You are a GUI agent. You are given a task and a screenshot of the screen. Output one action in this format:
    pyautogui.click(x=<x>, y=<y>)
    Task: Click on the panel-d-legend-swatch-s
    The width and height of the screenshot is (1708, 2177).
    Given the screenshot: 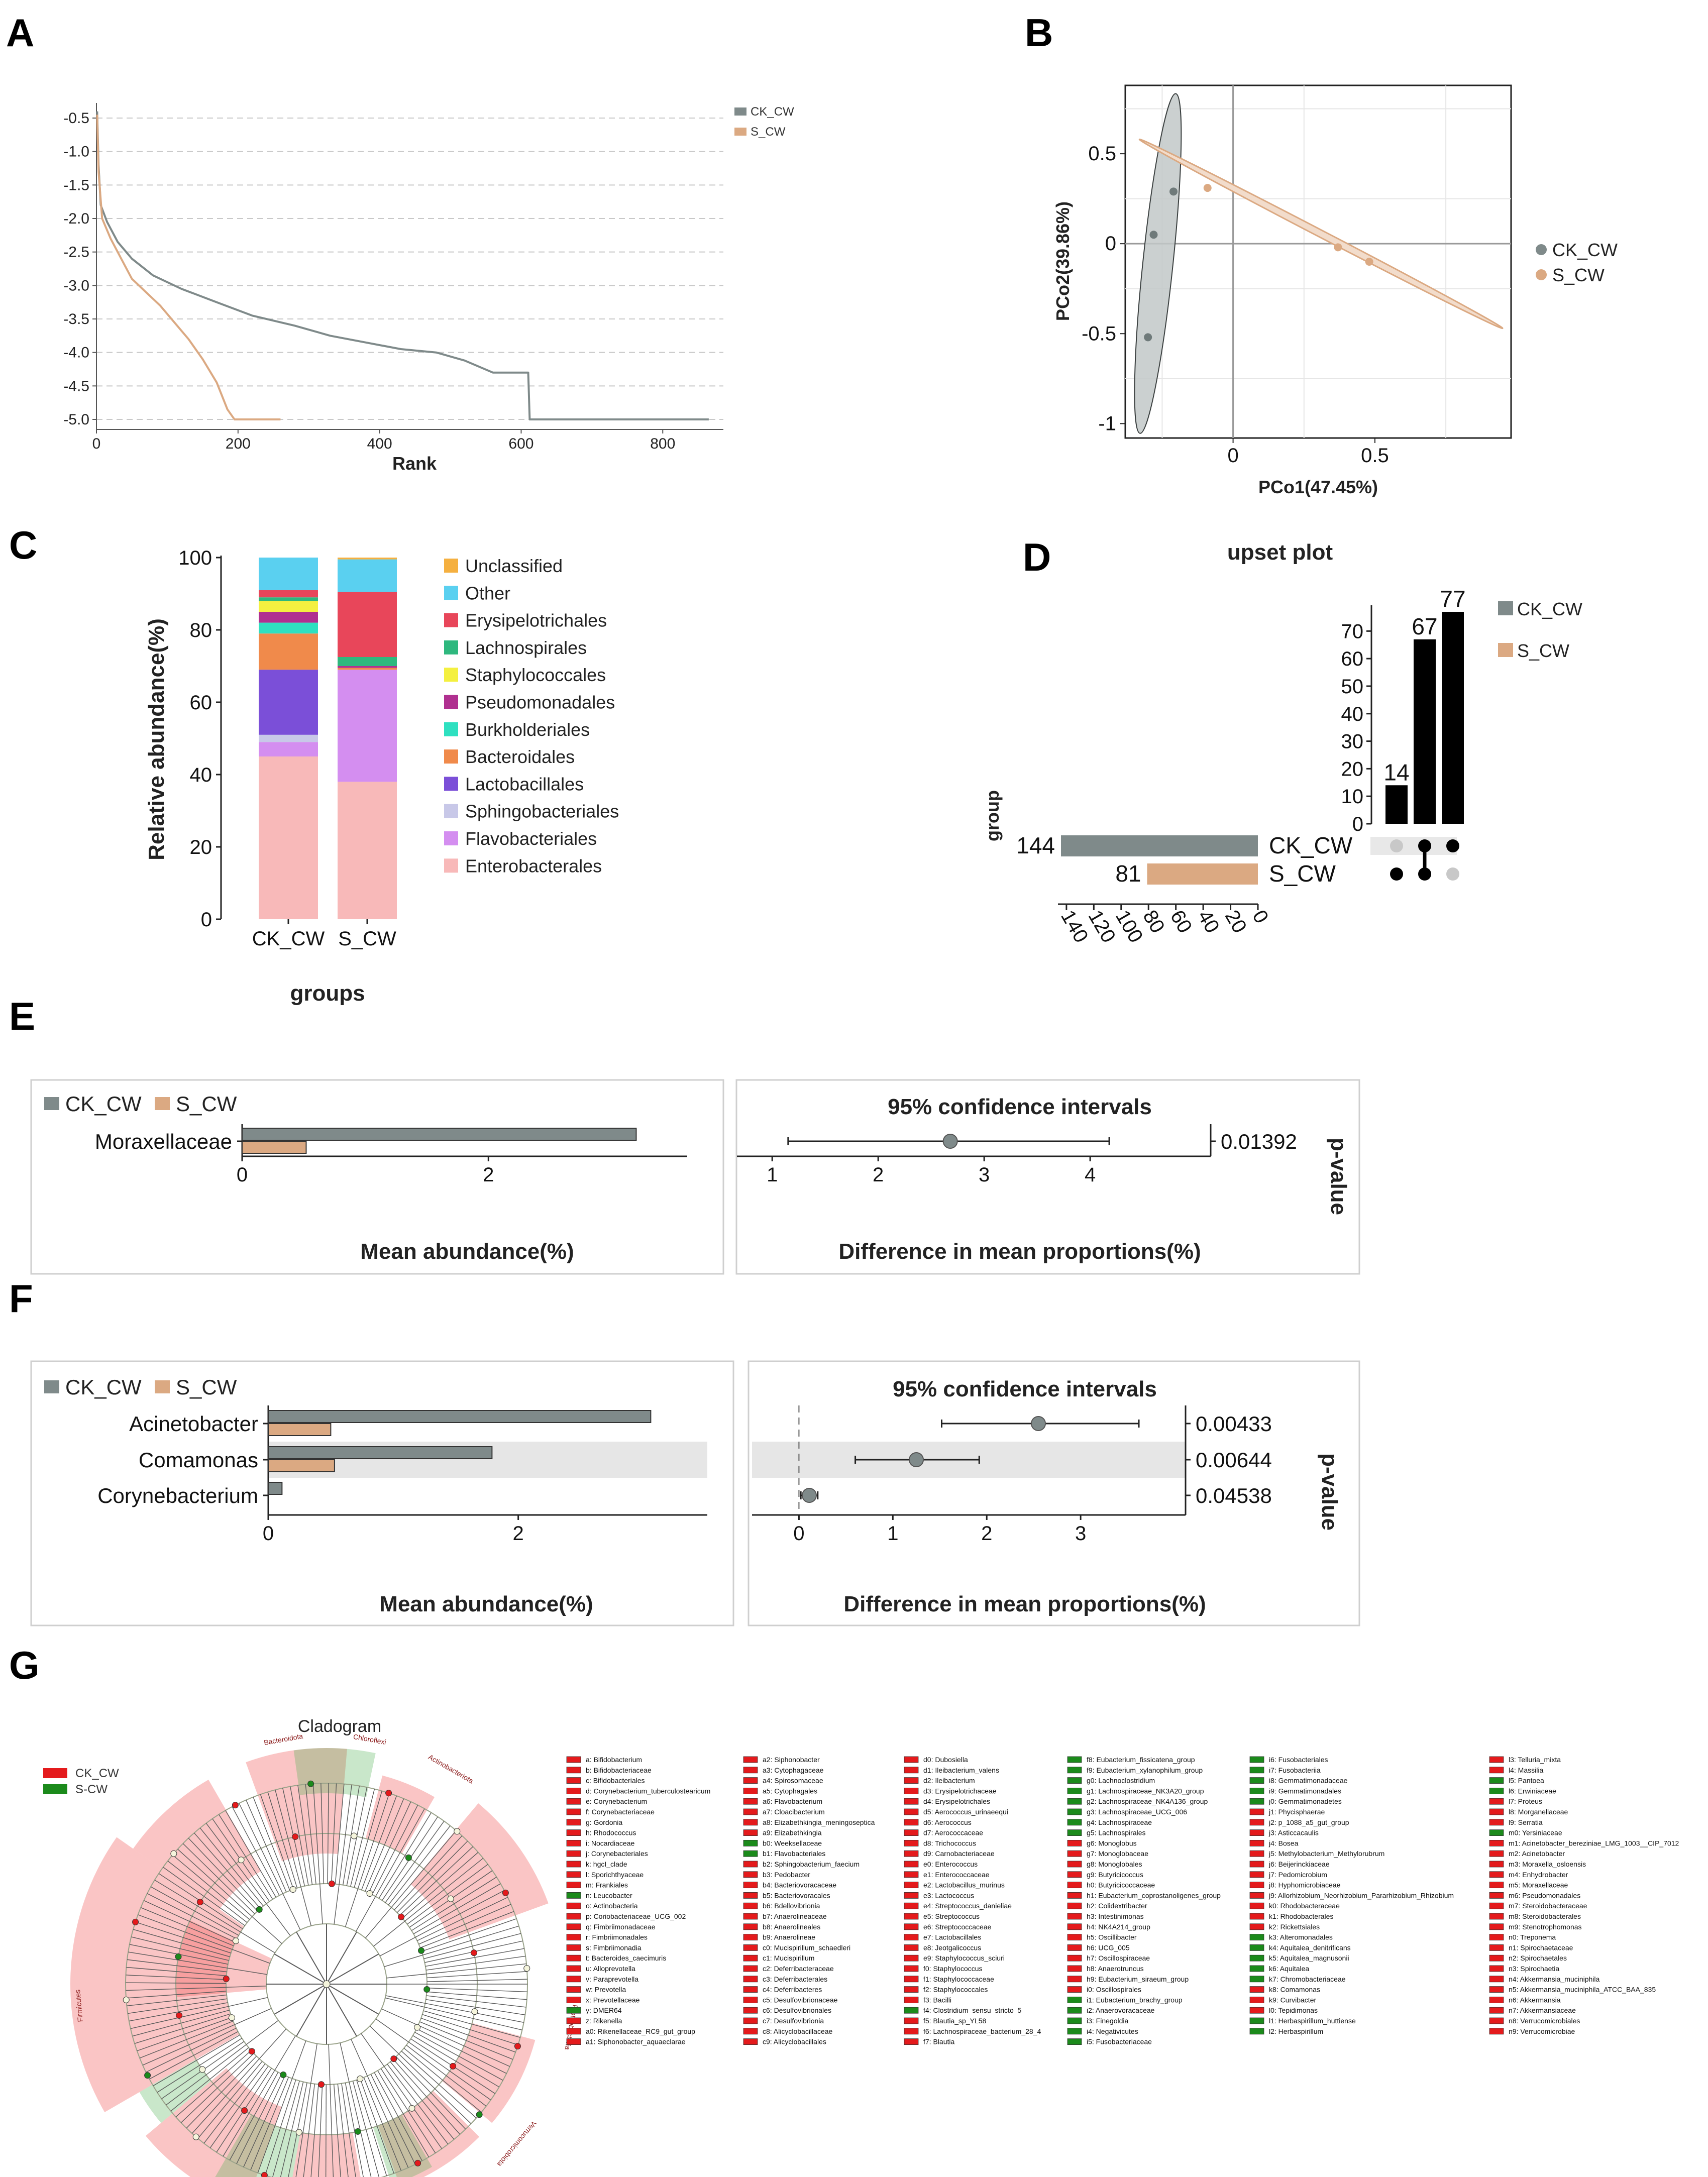 What is the action you would take?
    pyautogui.click(x=1505, y=650)
    